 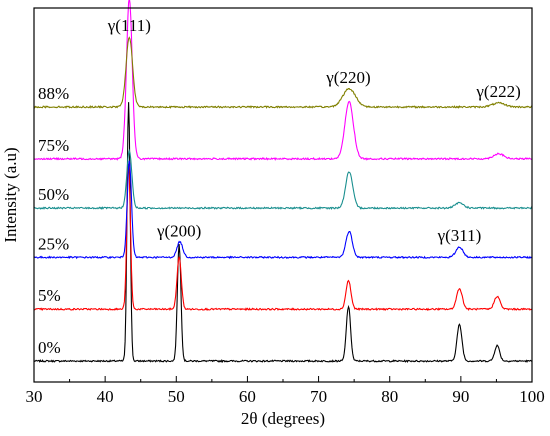 I want to click on x-tick-label: 50, so click(x=176, y=396).